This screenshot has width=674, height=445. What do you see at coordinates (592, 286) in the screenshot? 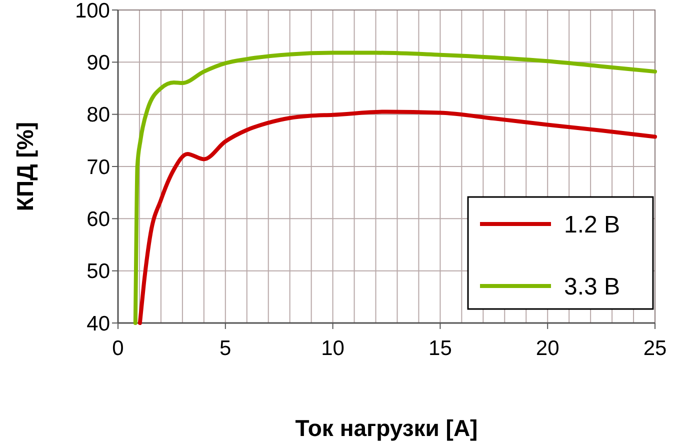
I see `legend-label: 3.3 B` at bounding box center [592, 286].